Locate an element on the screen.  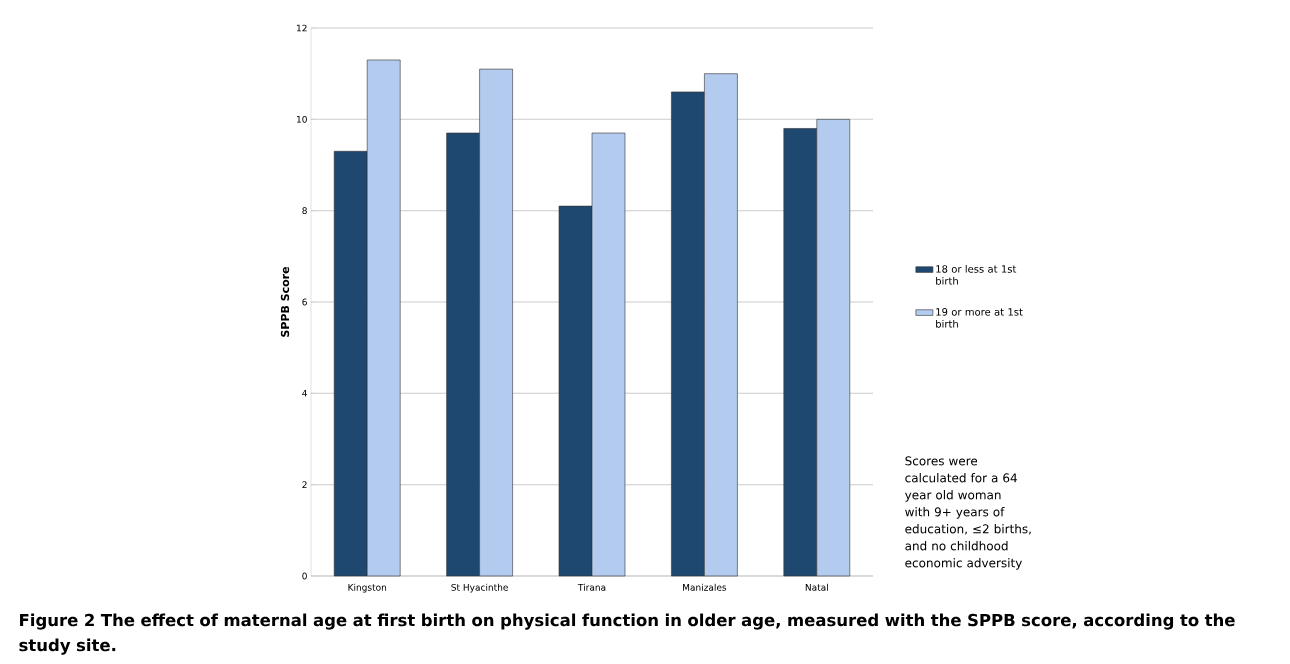
y-tick-label: 8 is located at coordinates (304, 211).